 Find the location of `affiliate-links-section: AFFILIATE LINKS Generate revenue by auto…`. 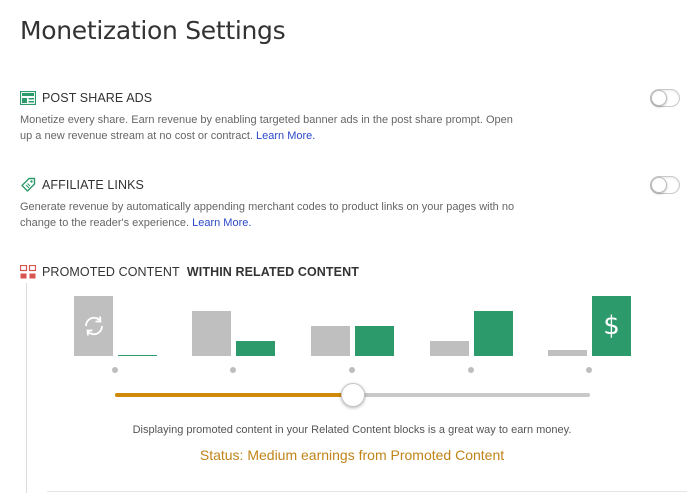

affiliate-links-section: AFFILIATE LINKS Generate revenue by auto… is located at coordinates (350, 203).